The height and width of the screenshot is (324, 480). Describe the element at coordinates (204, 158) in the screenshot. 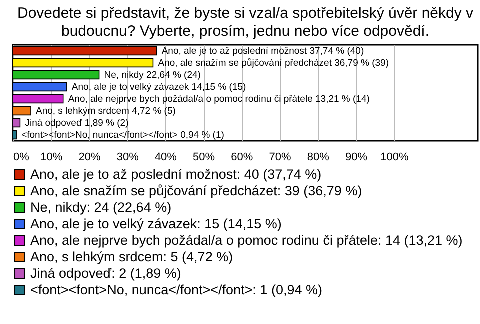

I see `x-tick-label: 50%` at that location.